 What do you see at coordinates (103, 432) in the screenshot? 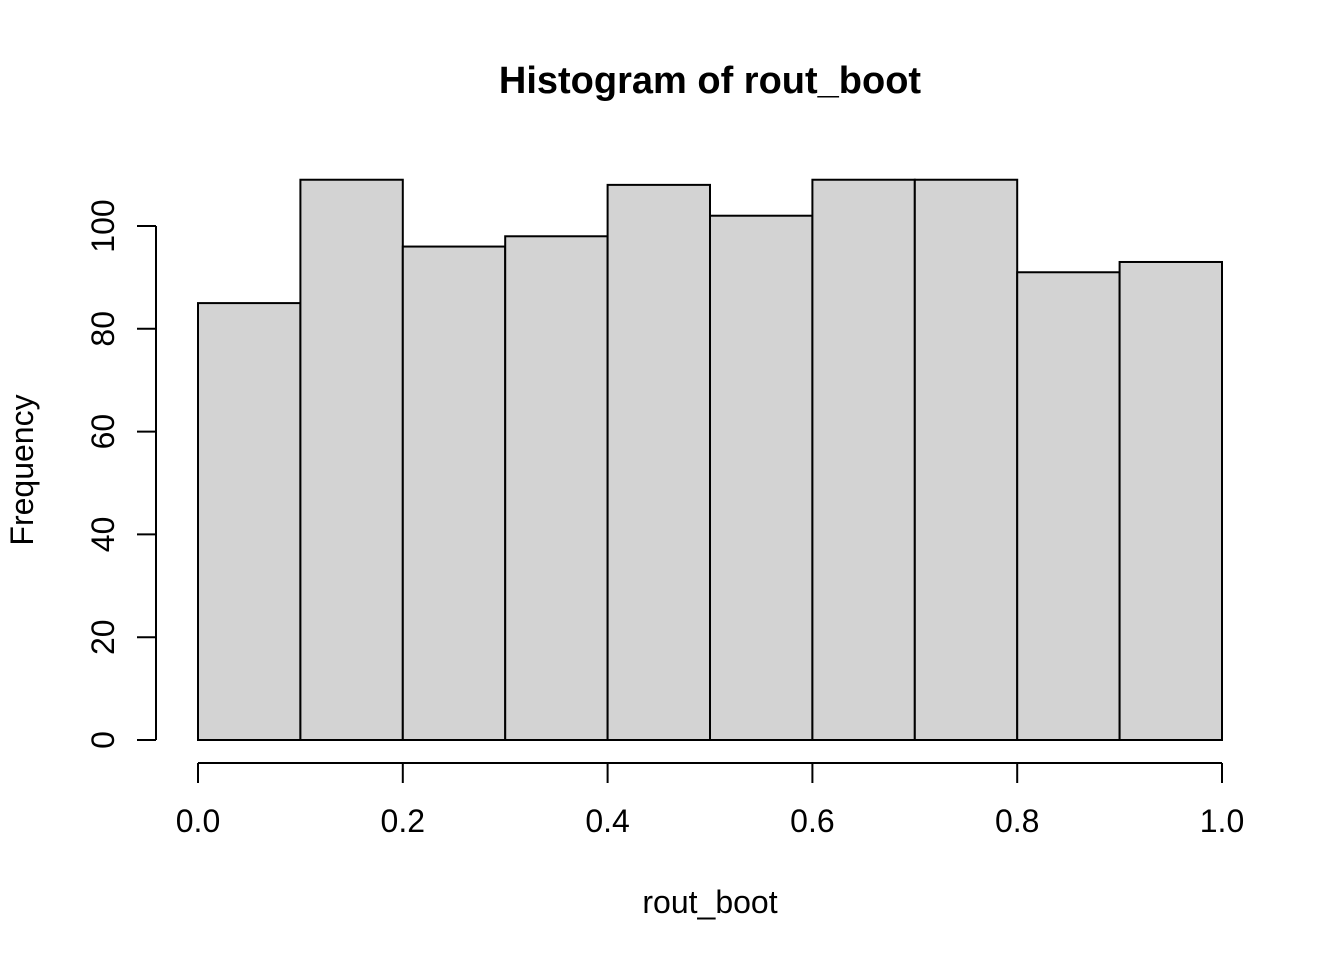
I see `y-axis-tick-label: 60` at bounding box center [103, 432].